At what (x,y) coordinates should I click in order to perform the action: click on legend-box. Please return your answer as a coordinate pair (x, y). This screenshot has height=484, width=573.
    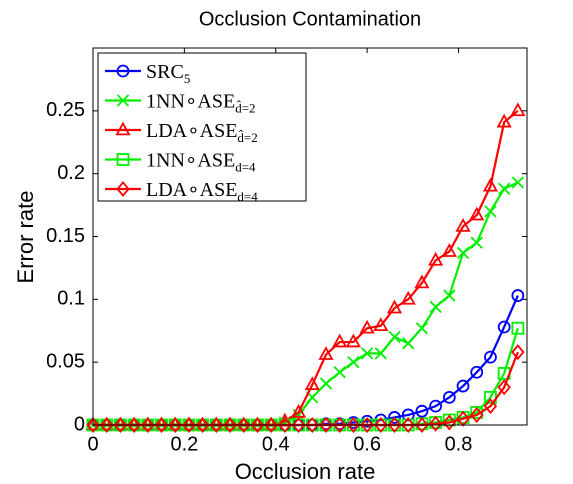
    Looking at the image, I should click on (202, 127).